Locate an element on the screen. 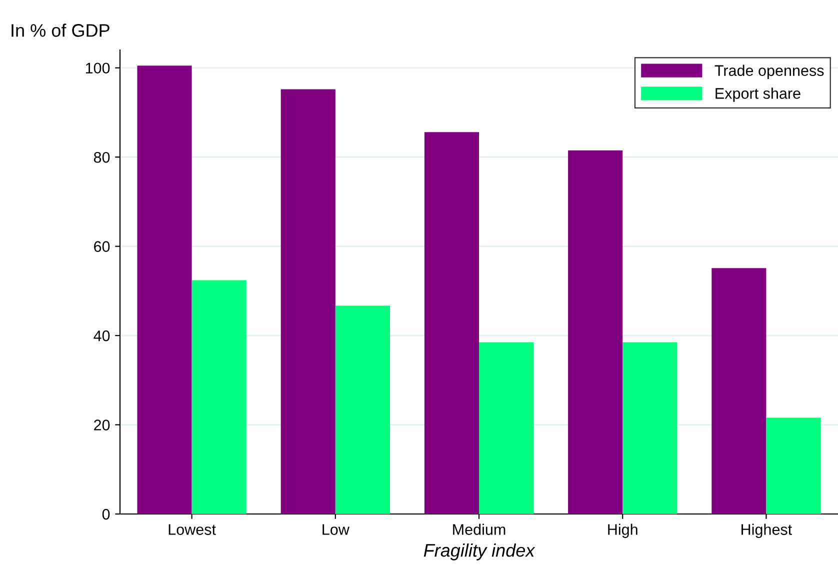  x-tick-label: Lowest is located at coordinates (192, 529).